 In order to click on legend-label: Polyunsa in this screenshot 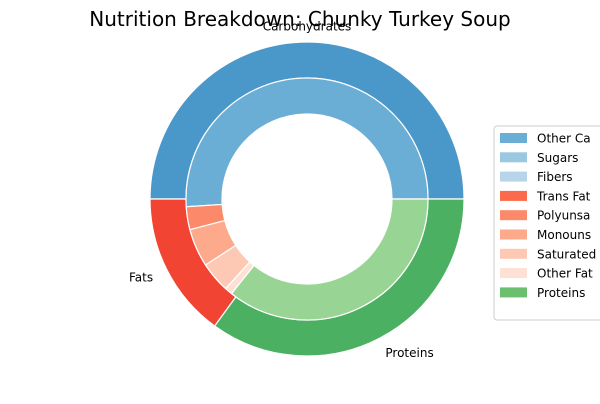, I will do `click(563, 216)`.